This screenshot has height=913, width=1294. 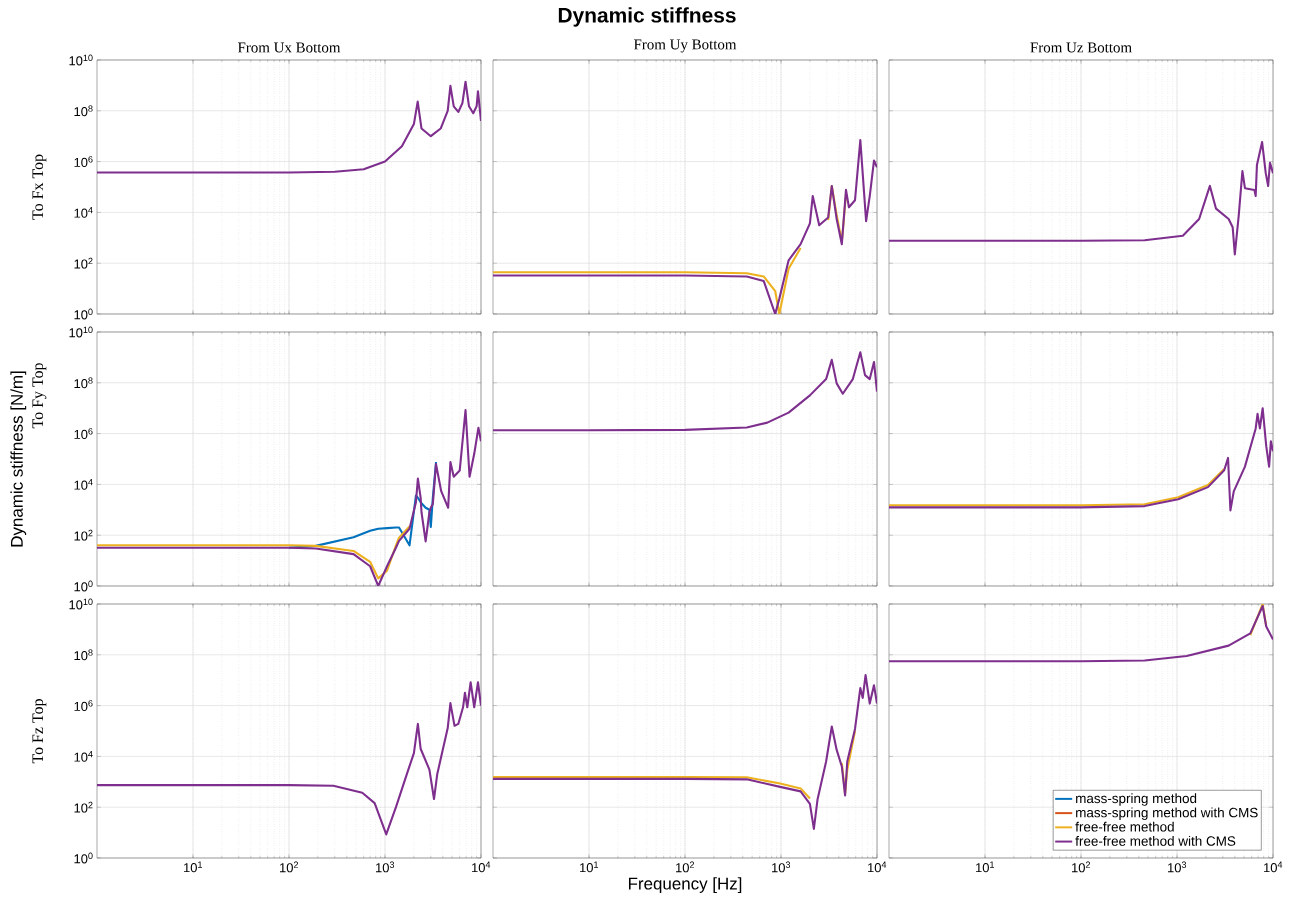 I want to click on x-axis-title: Frequency [Hz], so click(x=685, y=885).